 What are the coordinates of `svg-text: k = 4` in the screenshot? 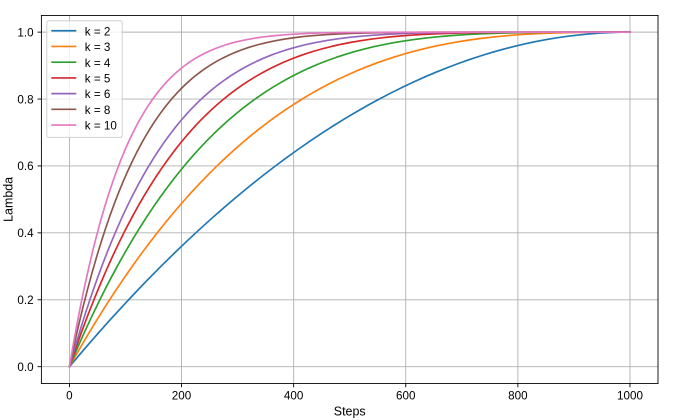 It's located at (98, 63).